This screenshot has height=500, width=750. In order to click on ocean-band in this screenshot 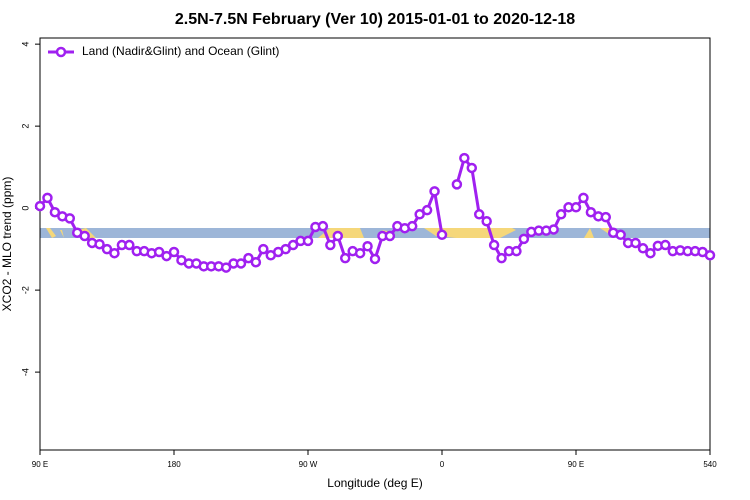, I will do `click(375, 233)`.